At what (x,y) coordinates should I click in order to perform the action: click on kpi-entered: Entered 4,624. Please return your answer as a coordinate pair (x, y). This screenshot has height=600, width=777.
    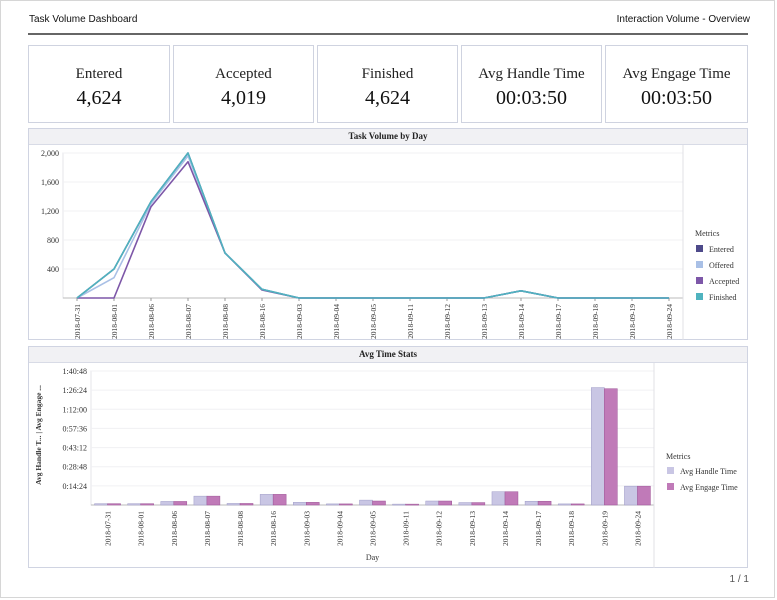
    Looking at the image, I should click on (99, 84).